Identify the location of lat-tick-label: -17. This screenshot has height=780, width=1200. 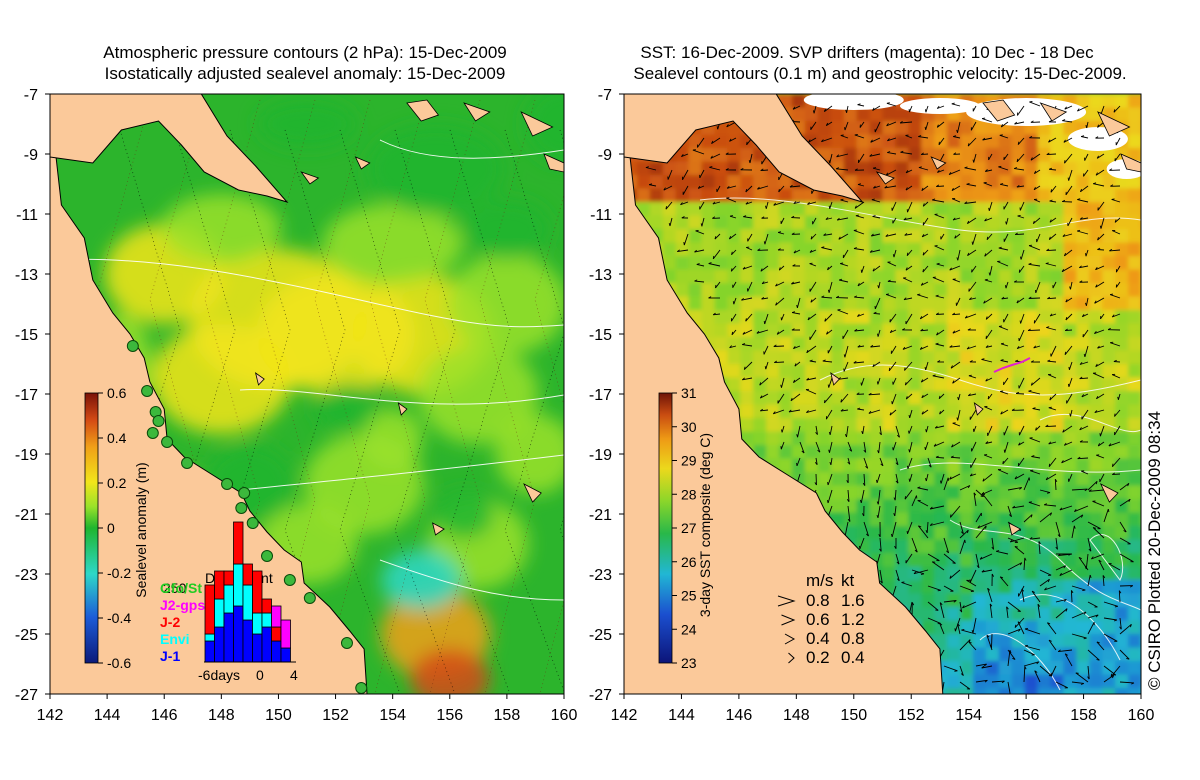
(600, 395).